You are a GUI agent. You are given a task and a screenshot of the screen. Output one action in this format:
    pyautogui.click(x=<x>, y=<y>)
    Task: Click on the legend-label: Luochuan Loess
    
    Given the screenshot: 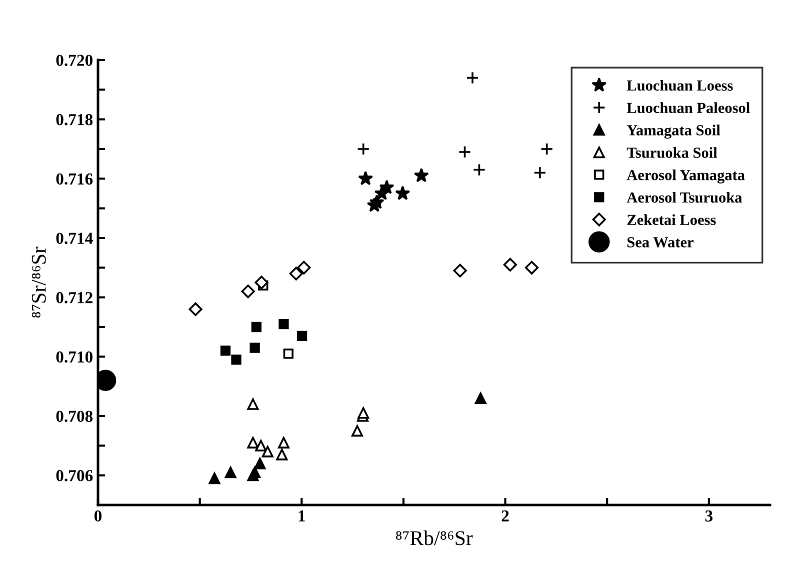 What is the action you would take?
    pyautogui.click(x=679, y=85)
    